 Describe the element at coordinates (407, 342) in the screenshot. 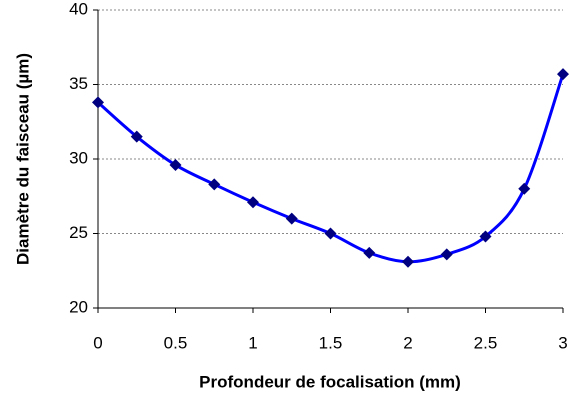

I see `x-tick-label: 2` at that location.